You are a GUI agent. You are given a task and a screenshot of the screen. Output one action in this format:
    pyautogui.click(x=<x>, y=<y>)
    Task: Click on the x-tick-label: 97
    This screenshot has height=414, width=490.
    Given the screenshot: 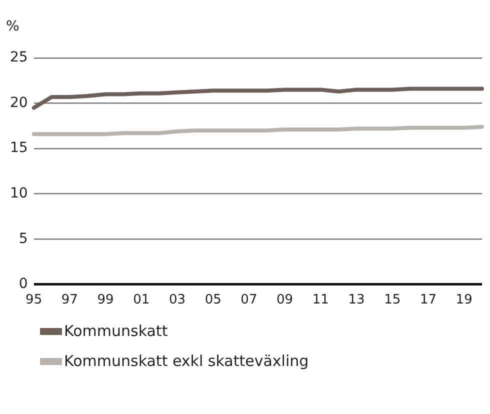 What is the action you would take?
    pyautogui.click(x=69, y=300)
    